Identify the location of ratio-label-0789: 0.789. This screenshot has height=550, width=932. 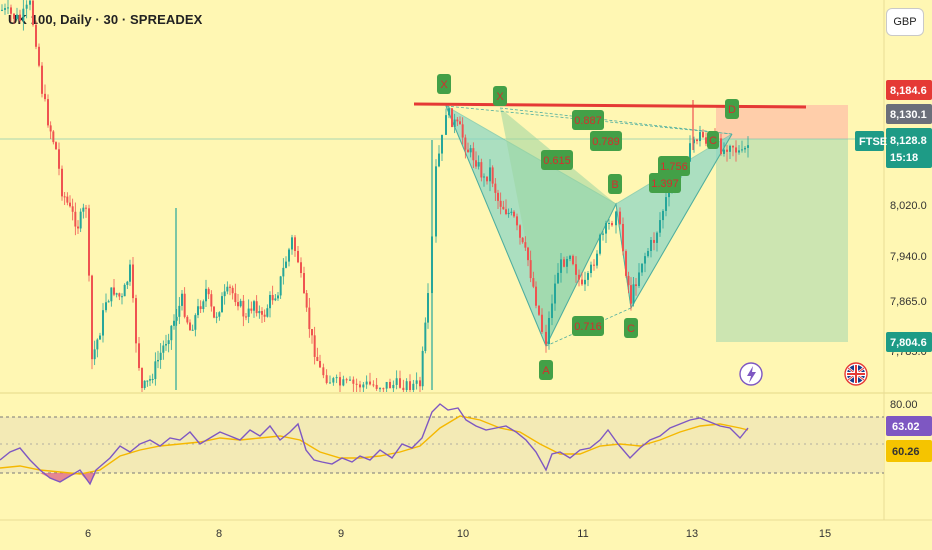
(606, 141).